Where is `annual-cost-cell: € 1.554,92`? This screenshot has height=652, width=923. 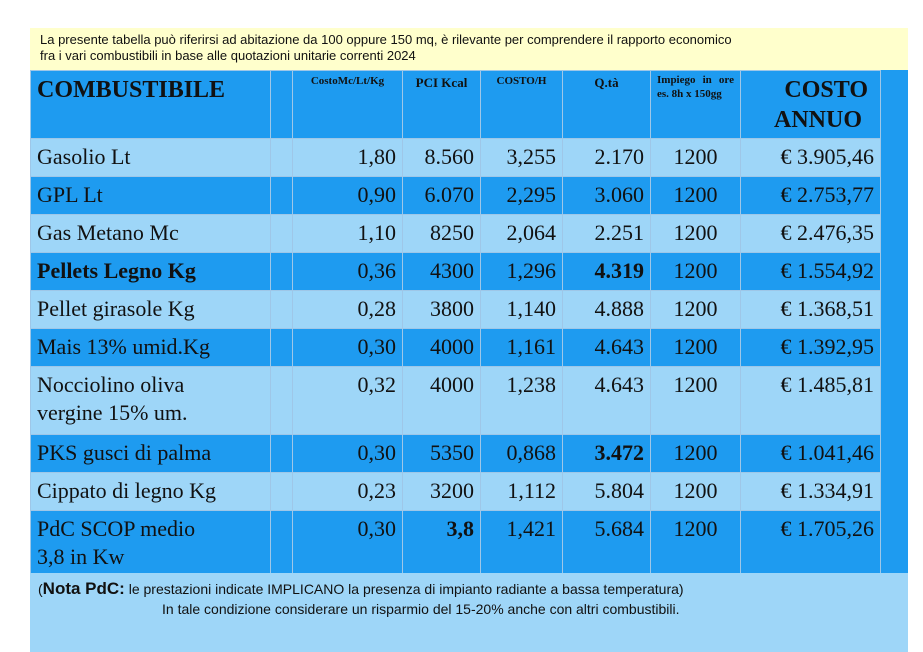
annual-cost-cell: € 1.554,92 is located at coordinates (810, 271).